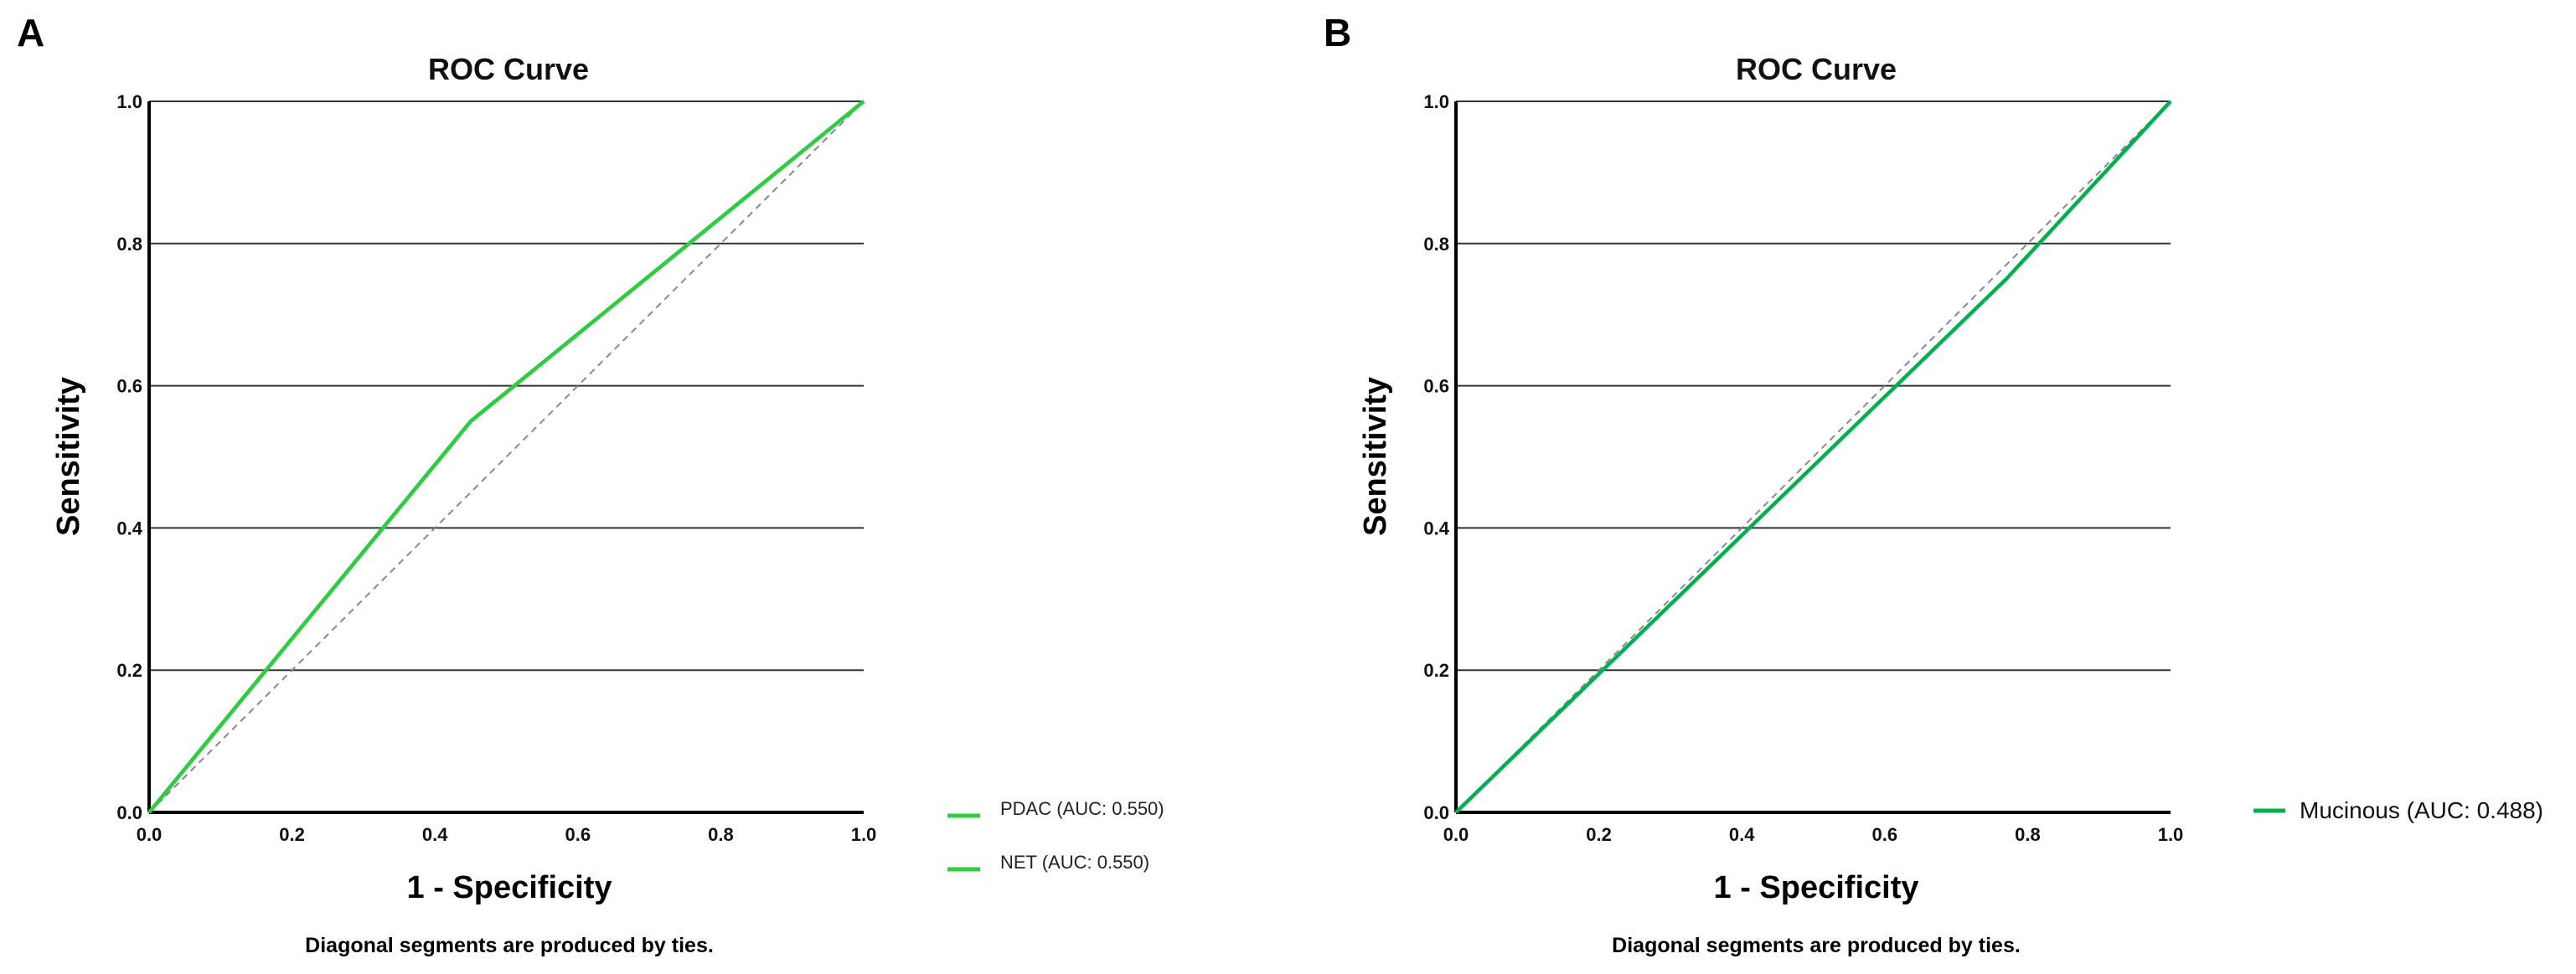 The image size is (2576, 974). I want to click on legend: PDAC (AUC: 0.550) NET (AUC: 0.550), so click(1055, 835).